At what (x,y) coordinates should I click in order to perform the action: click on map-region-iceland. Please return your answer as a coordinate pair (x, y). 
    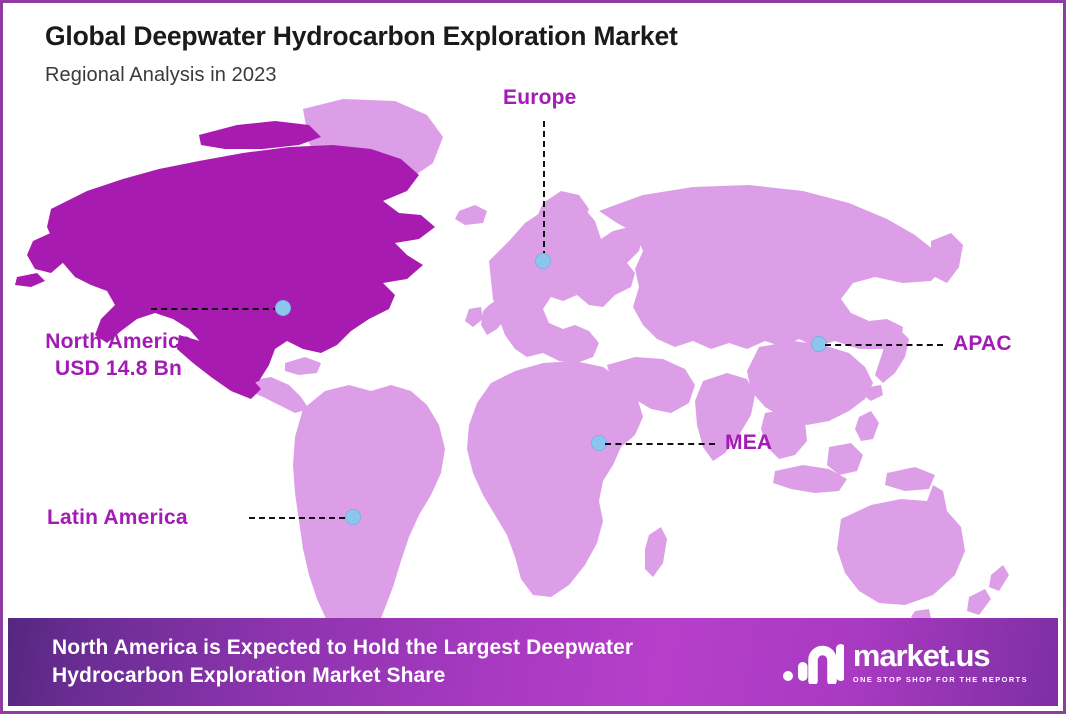
    Looking at the image, I should click on (471, 215).